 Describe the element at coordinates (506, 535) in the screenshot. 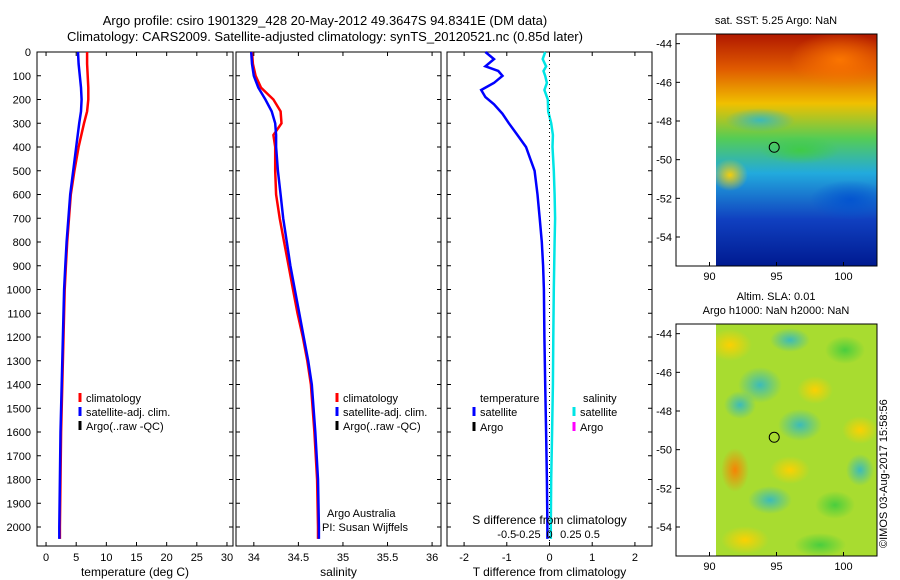

I see `s-diff-tick-label: -0.5` at that location.